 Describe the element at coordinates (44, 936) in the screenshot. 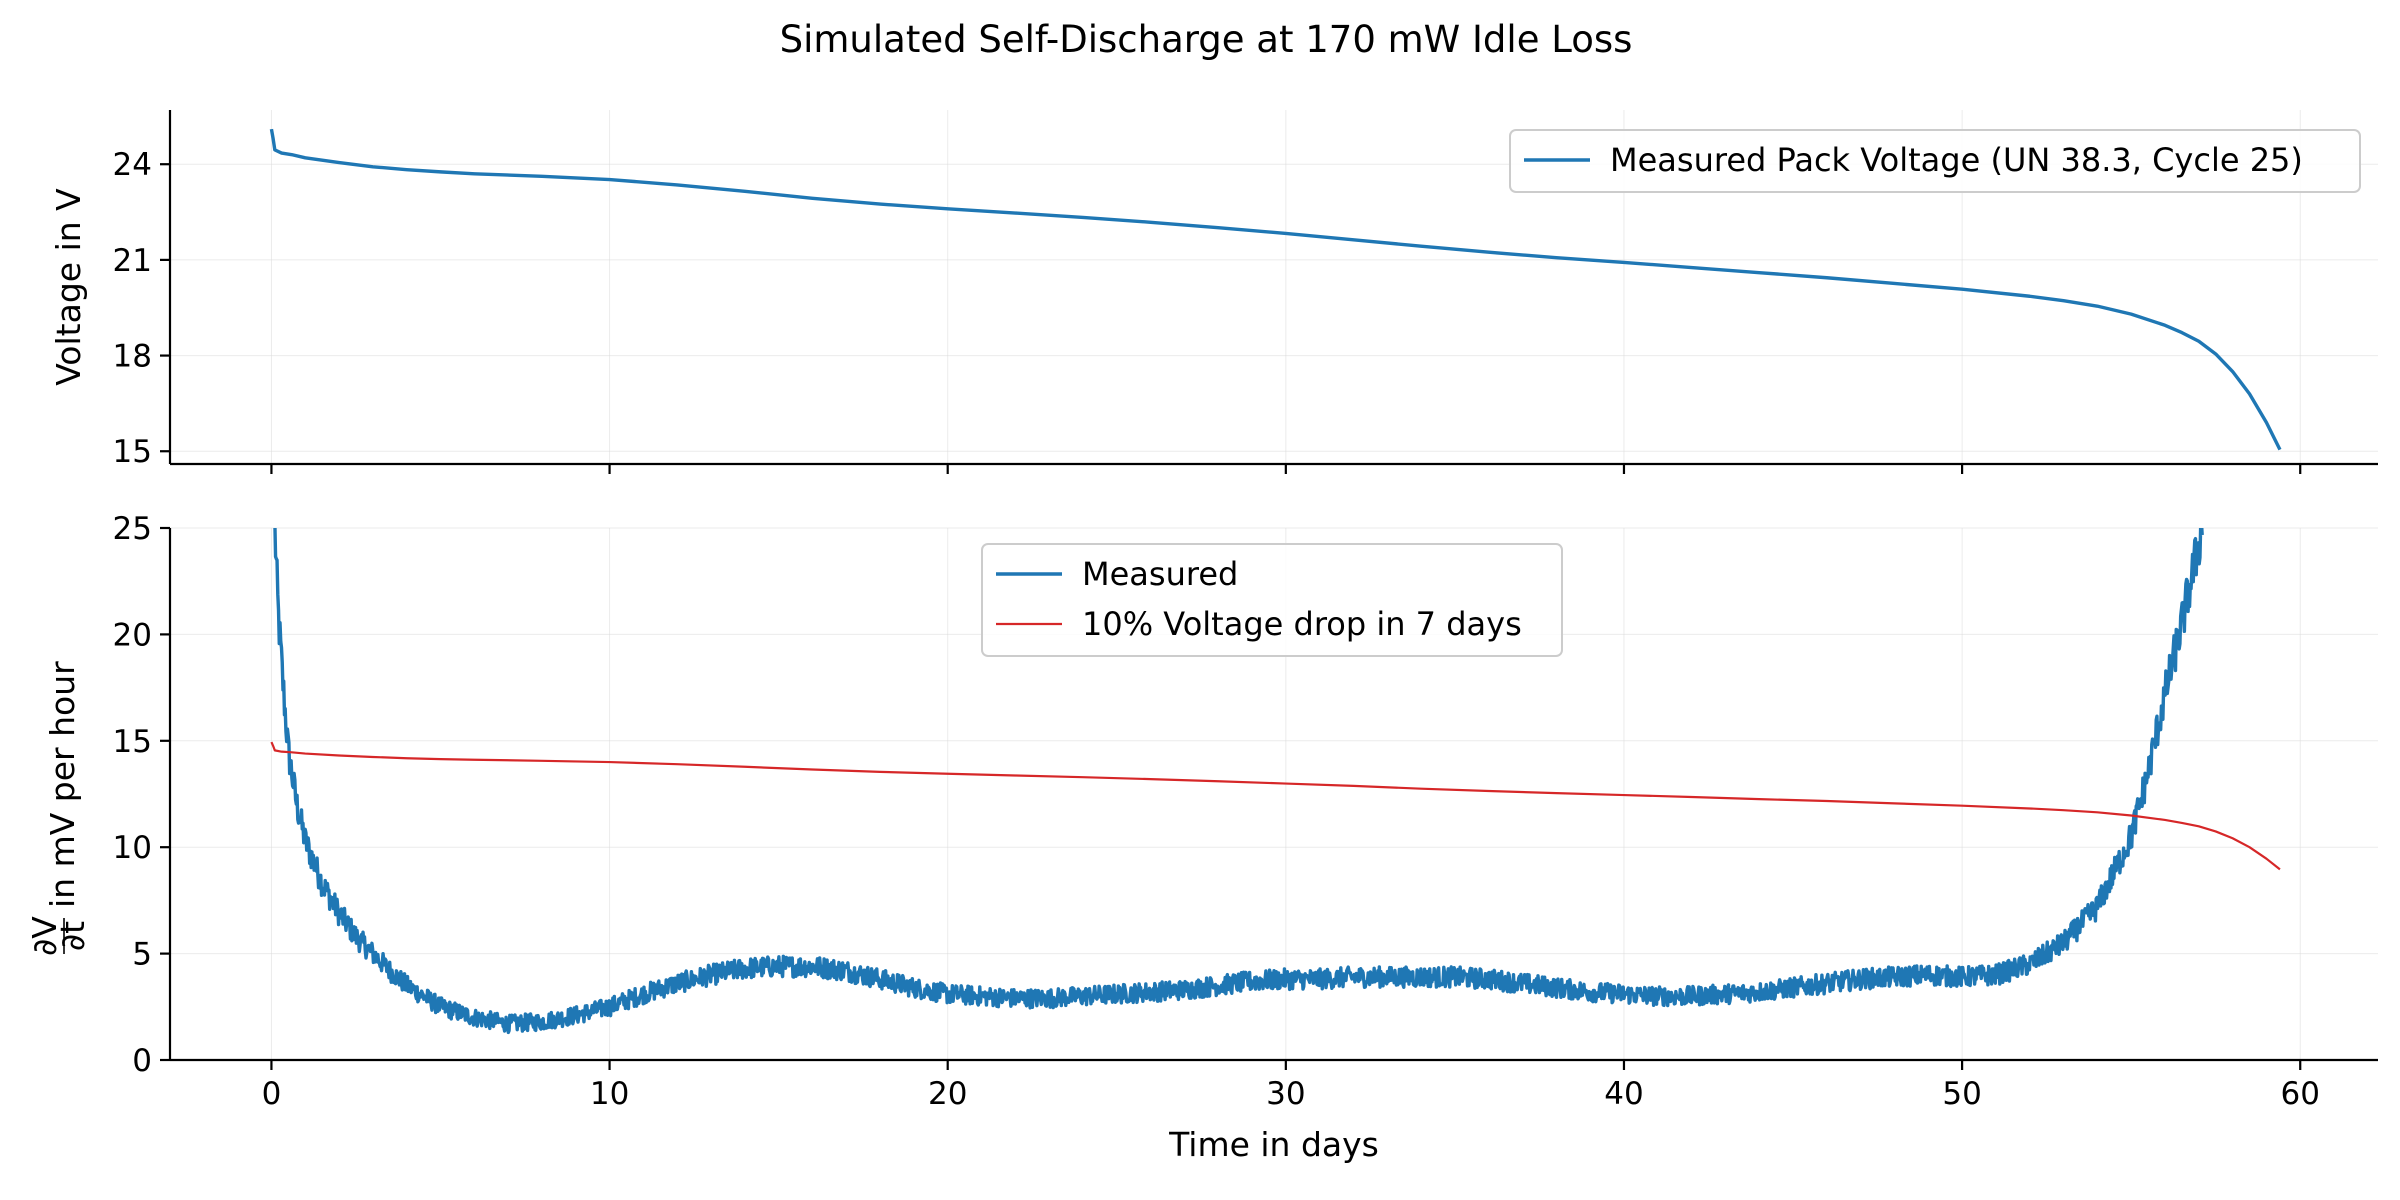

I see `y-axis-label-numerator: ∂V` at that location.